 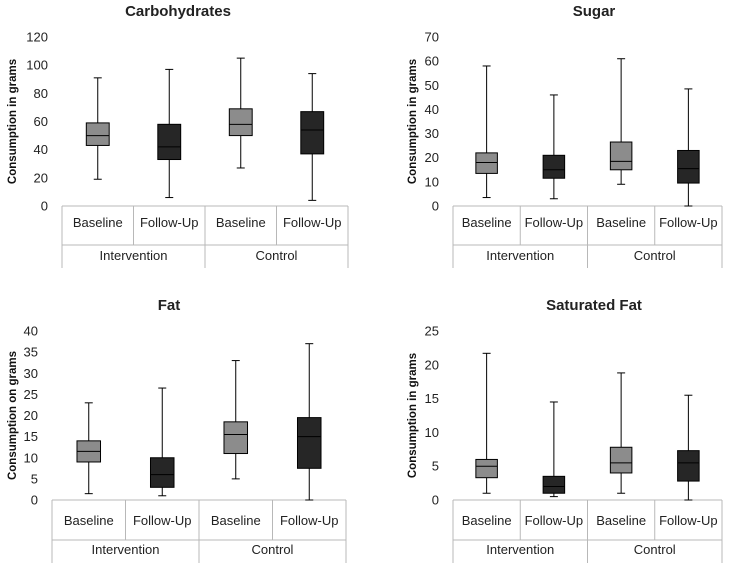 I want to click on chart-title: Sugar, so click(x=594, y=11).